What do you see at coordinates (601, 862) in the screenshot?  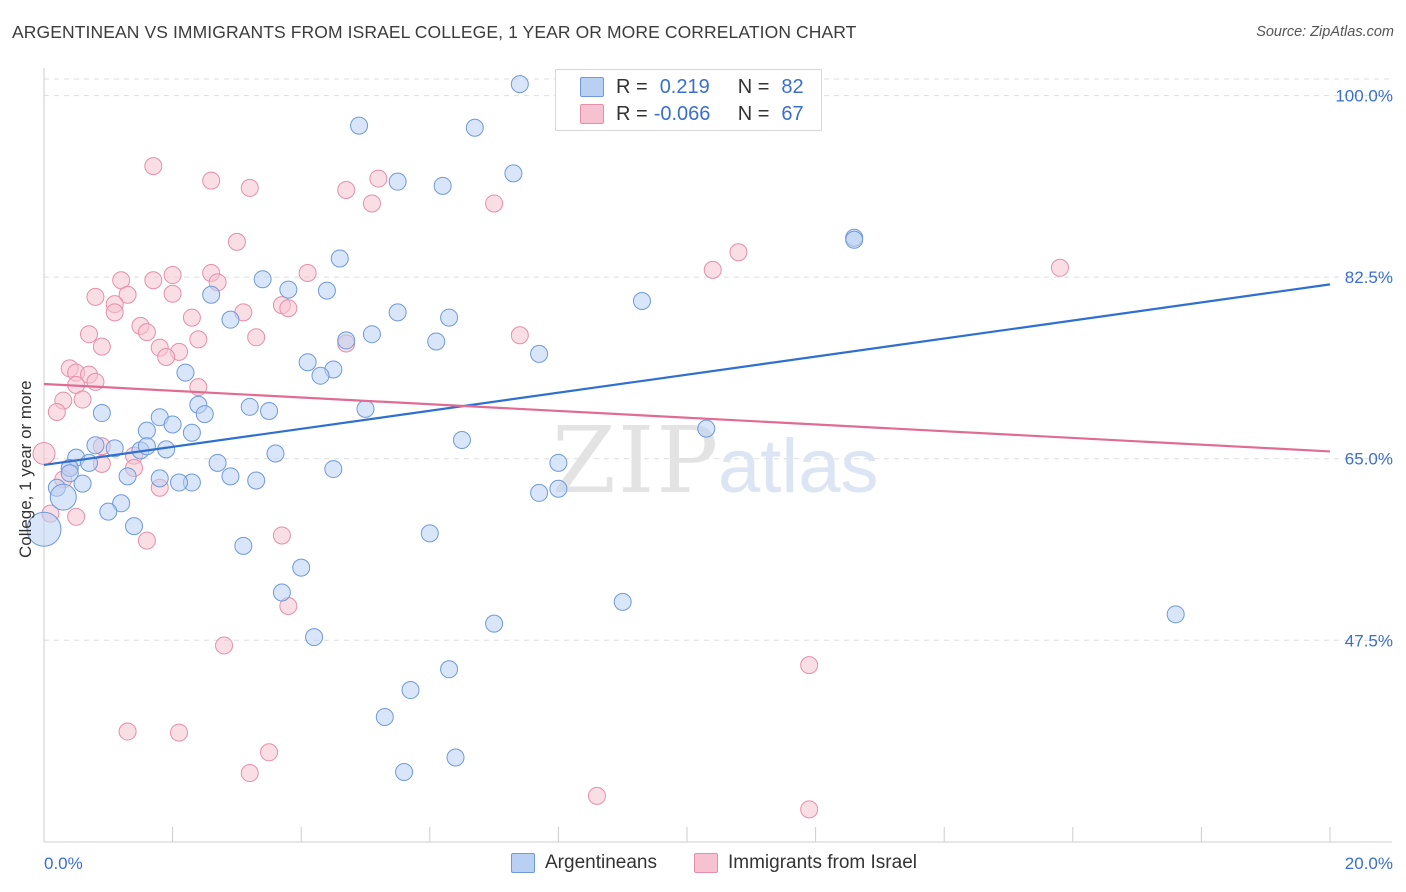 I see `bottom-legend-label: Argentineans` at bounding box center [601, 862].